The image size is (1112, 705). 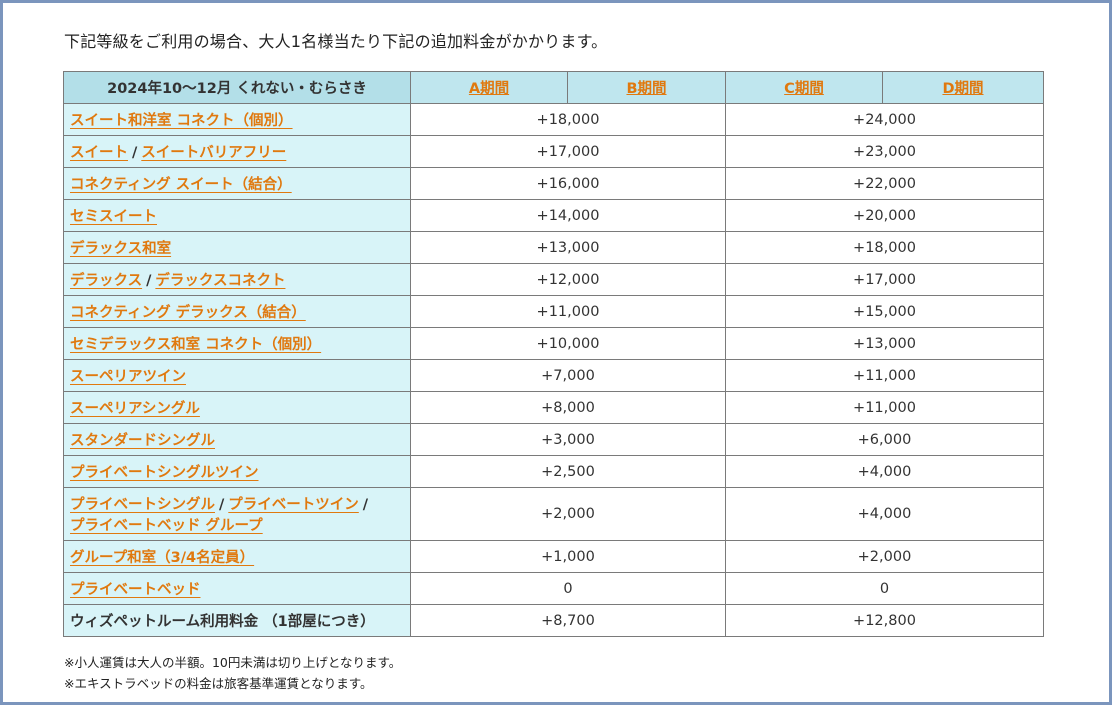 What do you see at coordinates (233, 662) in the screenshot?
I see `note-child-fare: ※小人運賃は大人の半額。10円未満は切り上げとなります。` at bounding box center [233, 662].